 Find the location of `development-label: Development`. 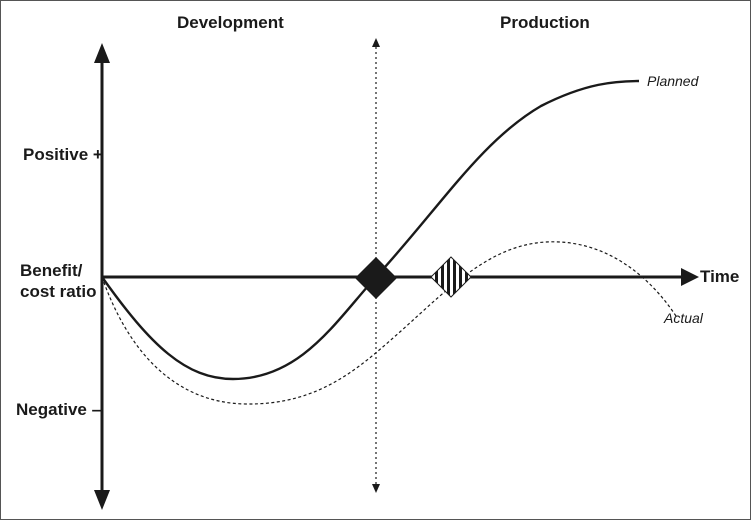

development-label: Development is located at coordinates (230, 22).